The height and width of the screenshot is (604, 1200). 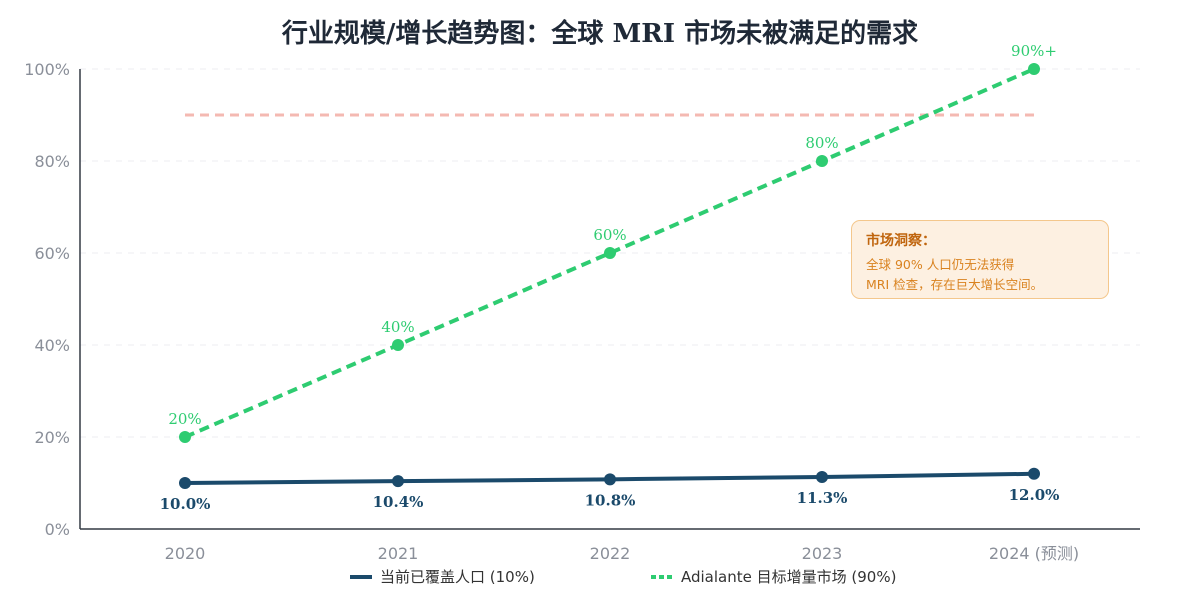 I want to click on data-label: 40%, so click(x=397, y=327).